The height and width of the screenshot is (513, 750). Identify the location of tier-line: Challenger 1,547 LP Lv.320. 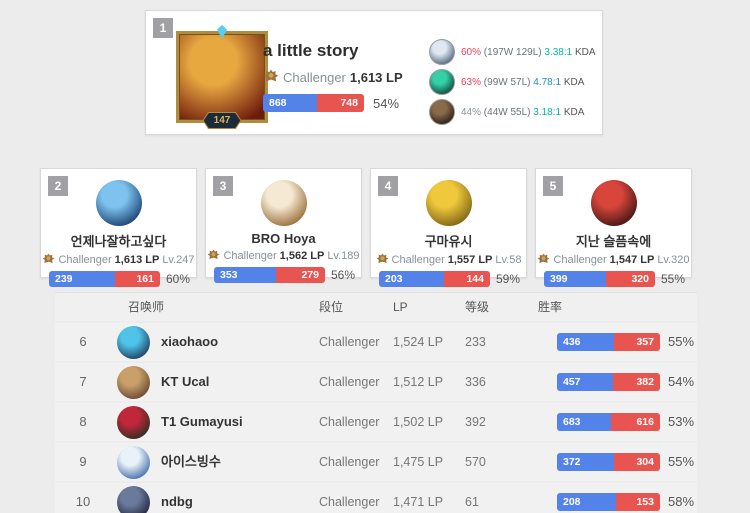
(613, 259).